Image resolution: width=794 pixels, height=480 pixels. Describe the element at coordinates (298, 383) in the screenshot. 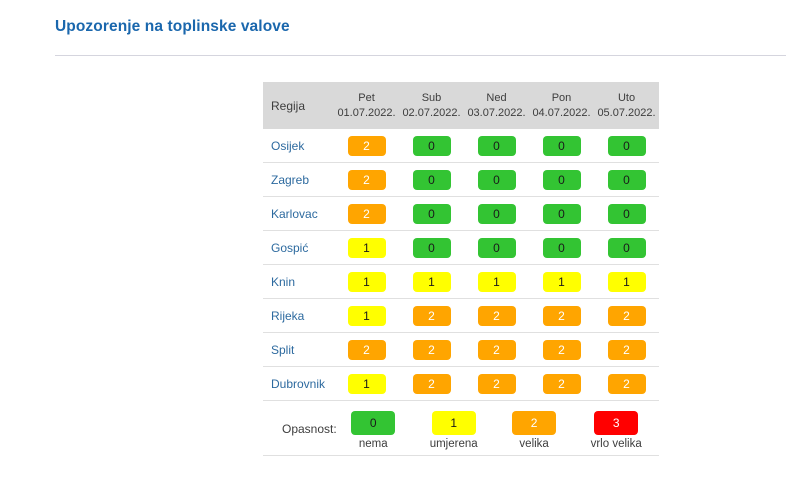

I see `region-label: Dubrovnik` at that location.